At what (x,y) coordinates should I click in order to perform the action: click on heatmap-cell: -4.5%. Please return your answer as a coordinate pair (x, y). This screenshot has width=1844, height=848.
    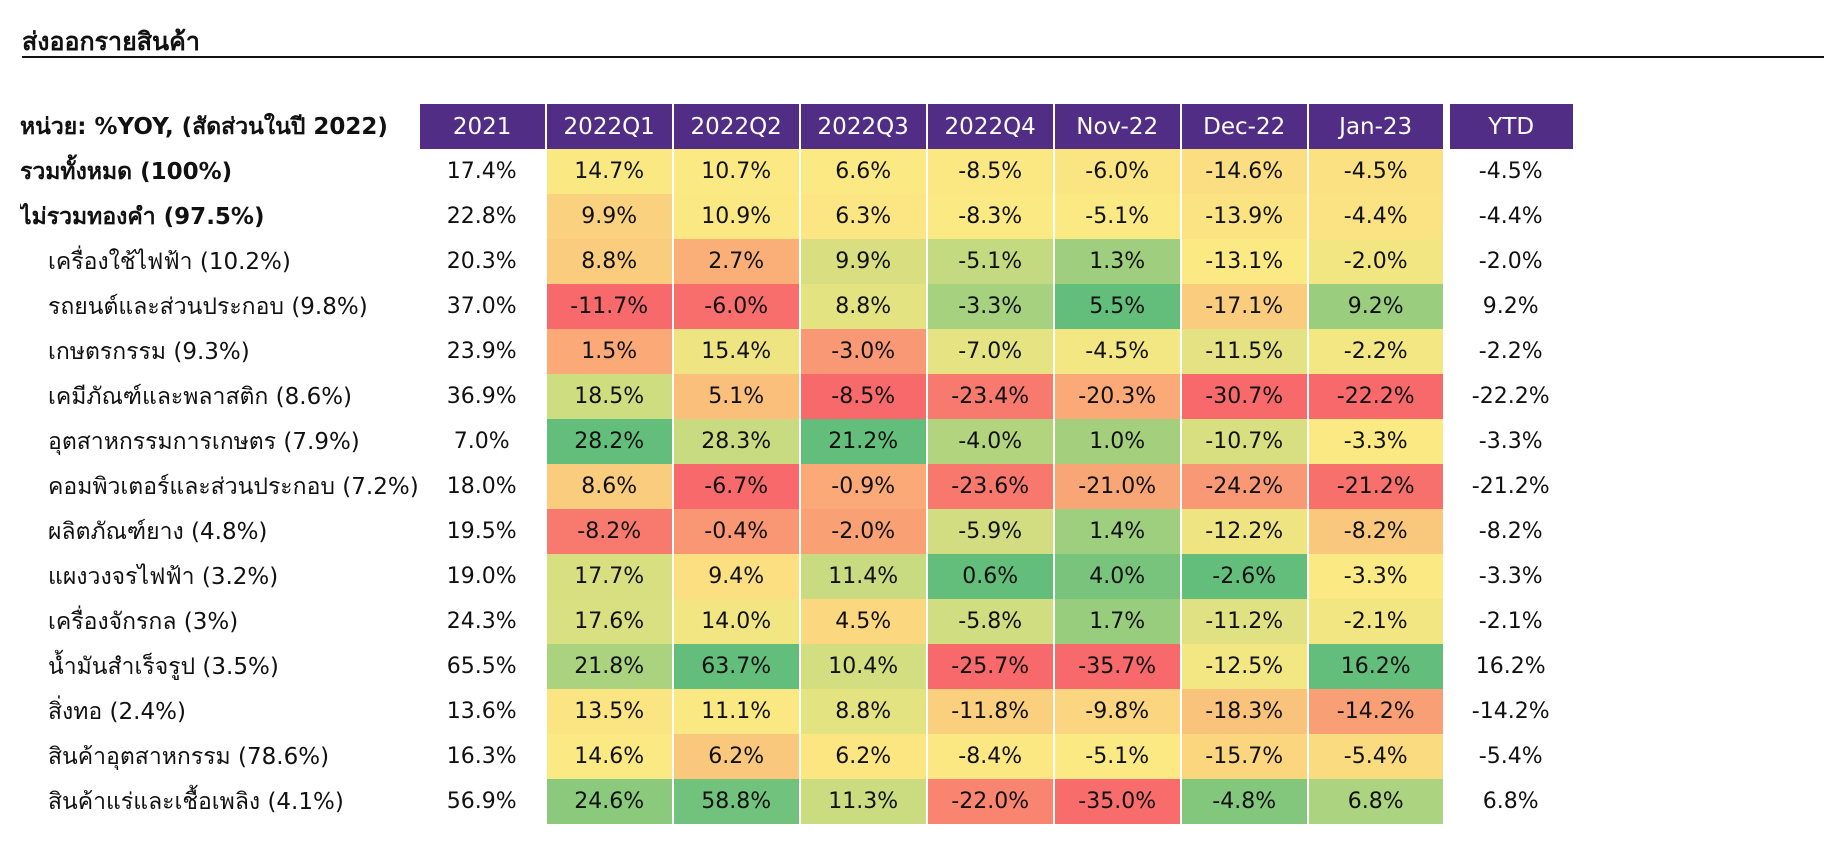
    Looking at the image, I should click on (1374, 171).